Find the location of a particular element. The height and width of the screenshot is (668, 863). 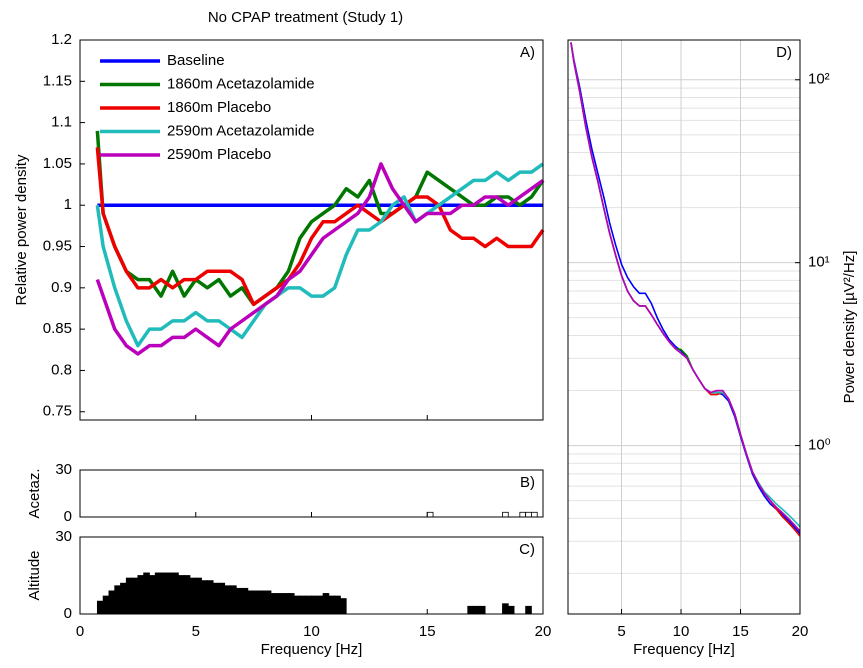

x-tick-label: 5 is located at coordinates (621, 631).